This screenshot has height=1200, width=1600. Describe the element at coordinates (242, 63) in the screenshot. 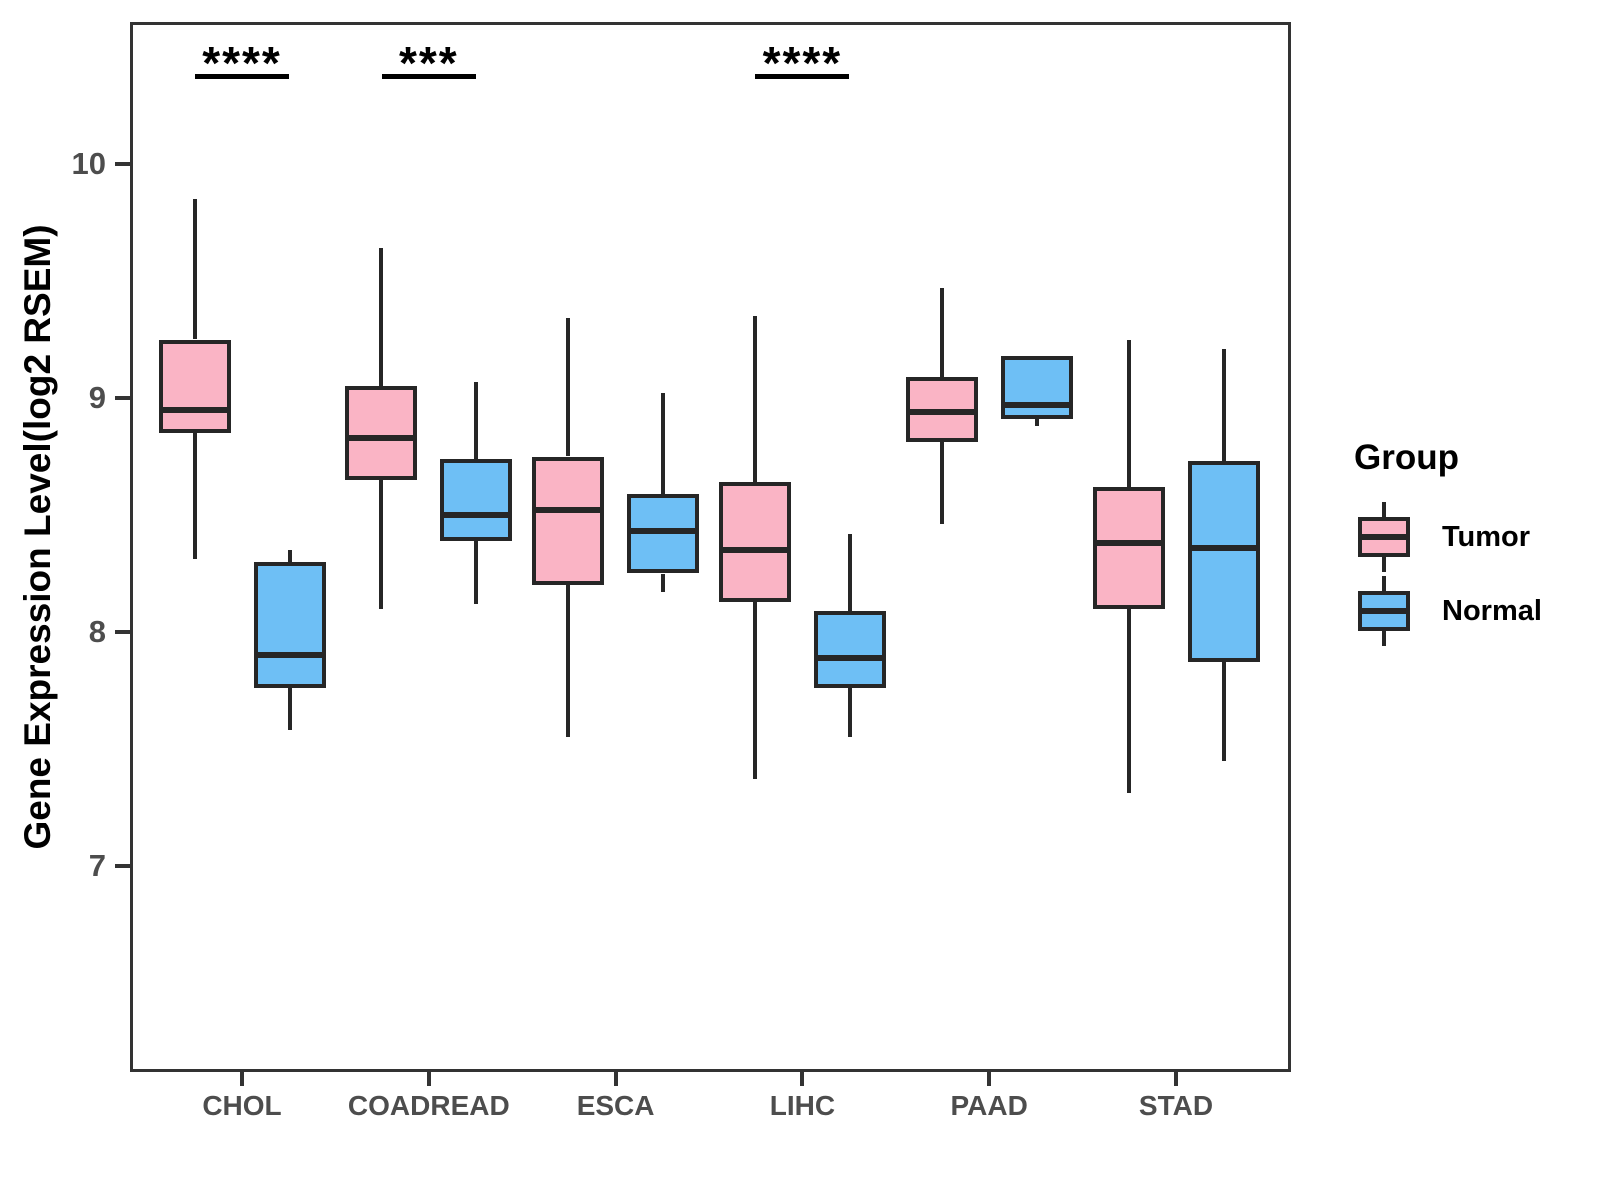

I see `significance-stars-chol: ****` at that location.